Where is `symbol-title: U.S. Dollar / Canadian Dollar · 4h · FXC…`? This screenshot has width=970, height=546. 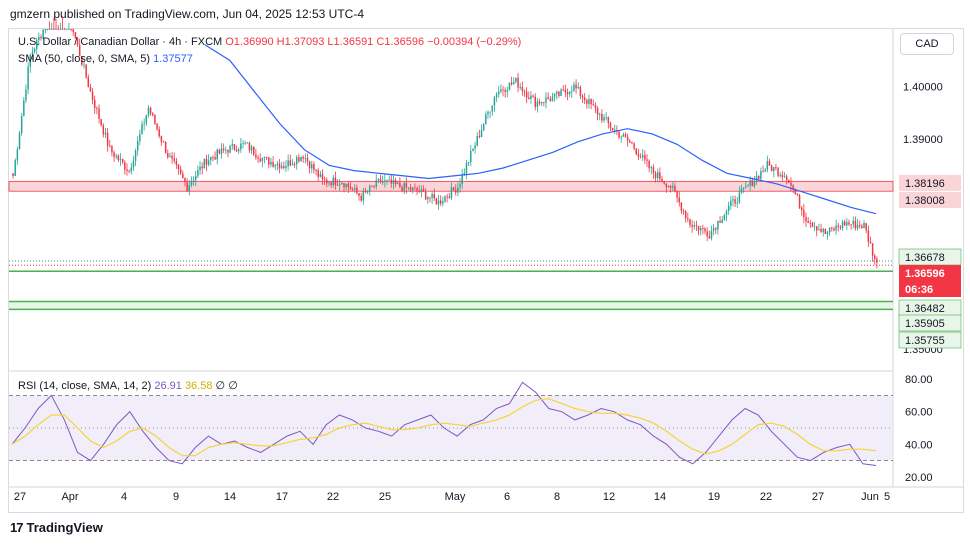
symbol-title: U.S. Dollar / Canadian Dollar · 4h · FXC… is located at coordinates (120, 42).